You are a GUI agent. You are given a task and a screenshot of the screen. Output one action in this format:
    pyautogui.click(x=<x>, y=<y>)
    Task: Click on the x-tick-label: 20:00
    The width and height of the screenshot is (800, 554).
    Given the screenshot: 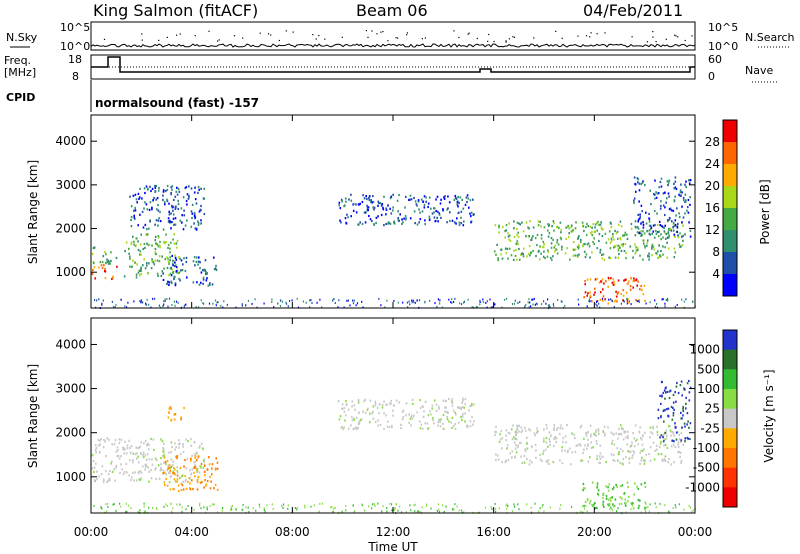 What is the action you would take?
    pyautogui.click(x=594, y=532)
    